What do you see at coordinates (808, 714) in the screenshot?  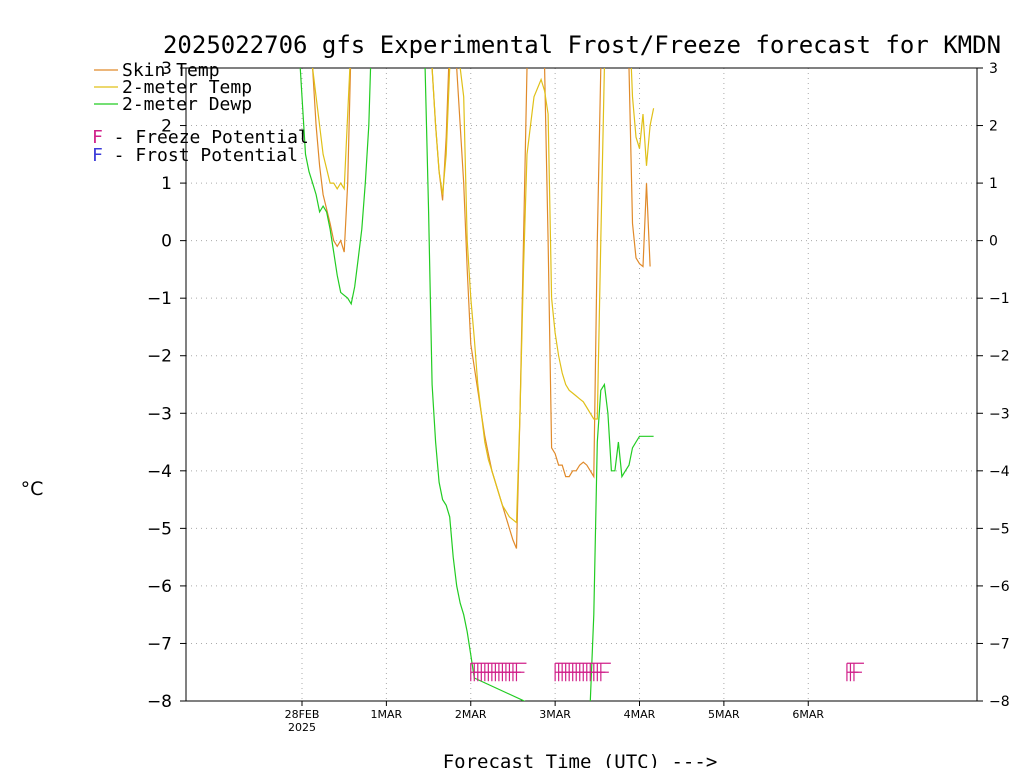 I see `x-tick-label: 6MAR` at bounding box center [808, 714].